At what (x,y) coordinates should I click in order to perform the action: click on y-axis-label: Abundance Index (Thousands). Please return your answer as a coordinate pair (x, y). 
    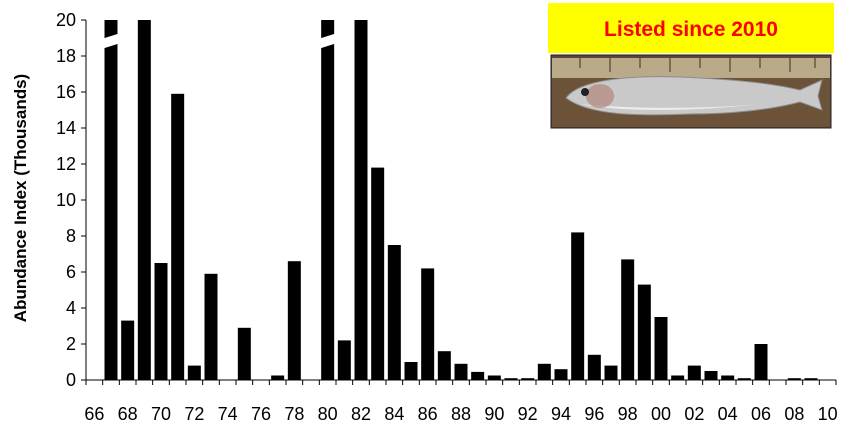
    Looking at the image, I should click on (20, 198).